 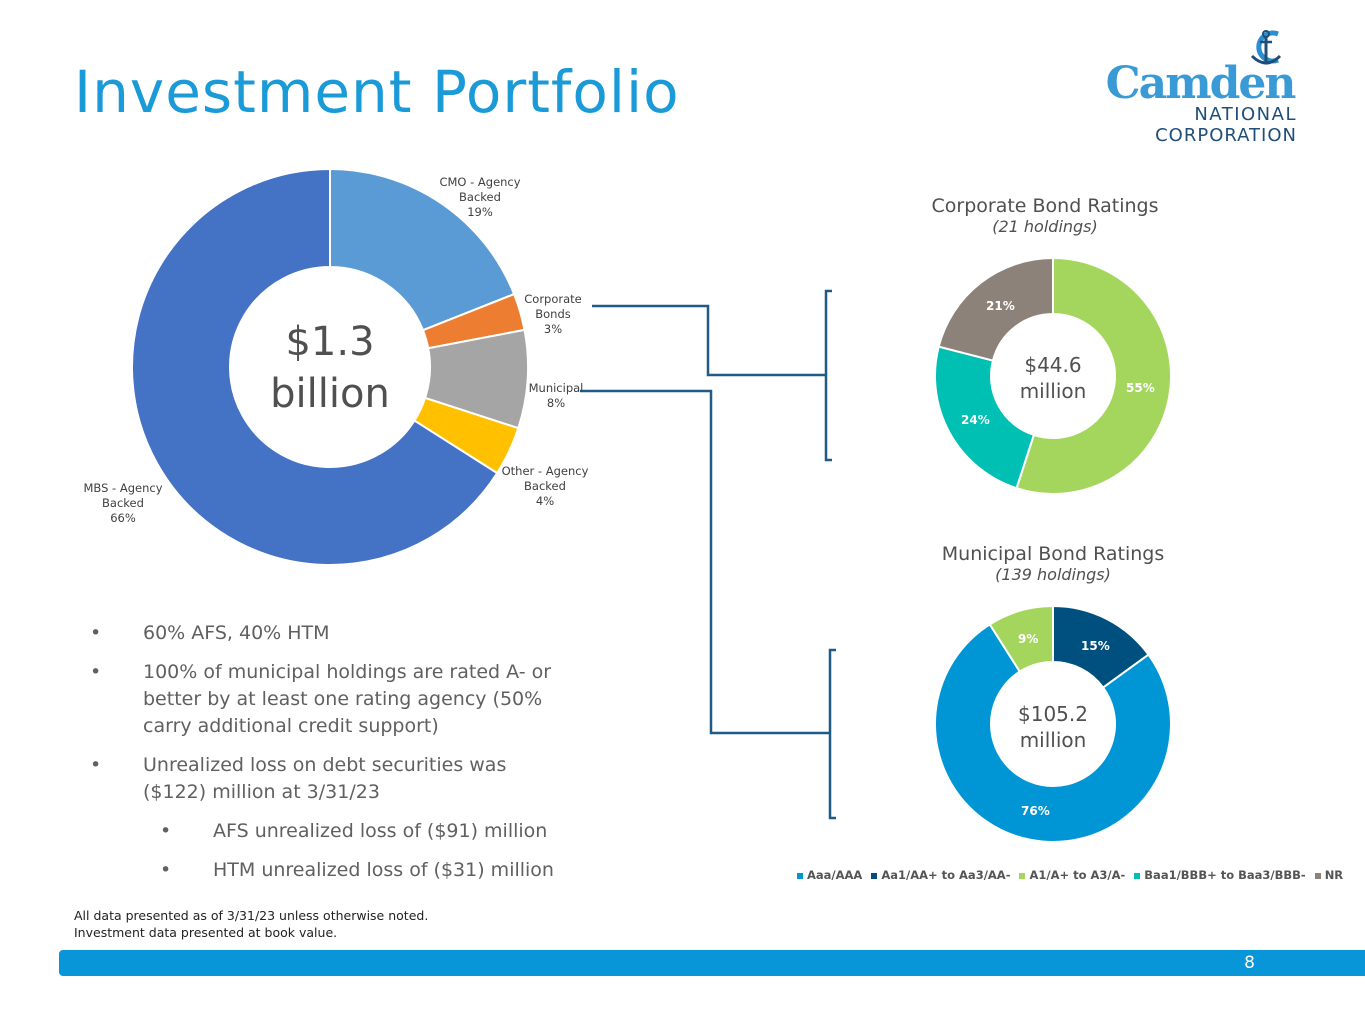 I want to click on sub-bullet-item: • HTM unrealized loss of ($31) million, so click(x=357, y=870).